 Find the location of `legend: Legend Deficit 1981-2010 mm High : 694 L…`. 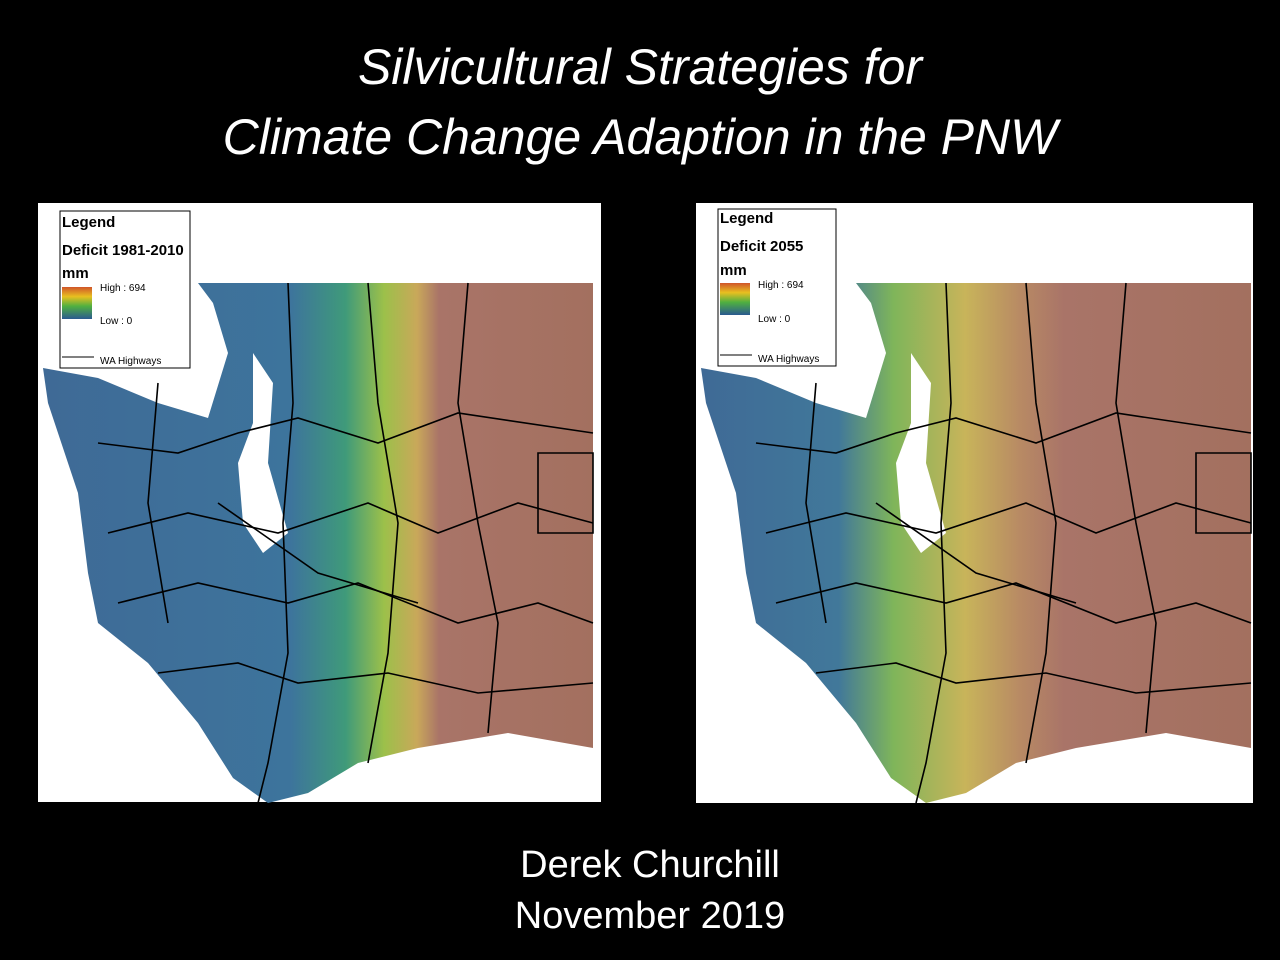

legend: Legend Deficit 1981-2010 mm High : 694 L… is located at coordinates (125, 289).